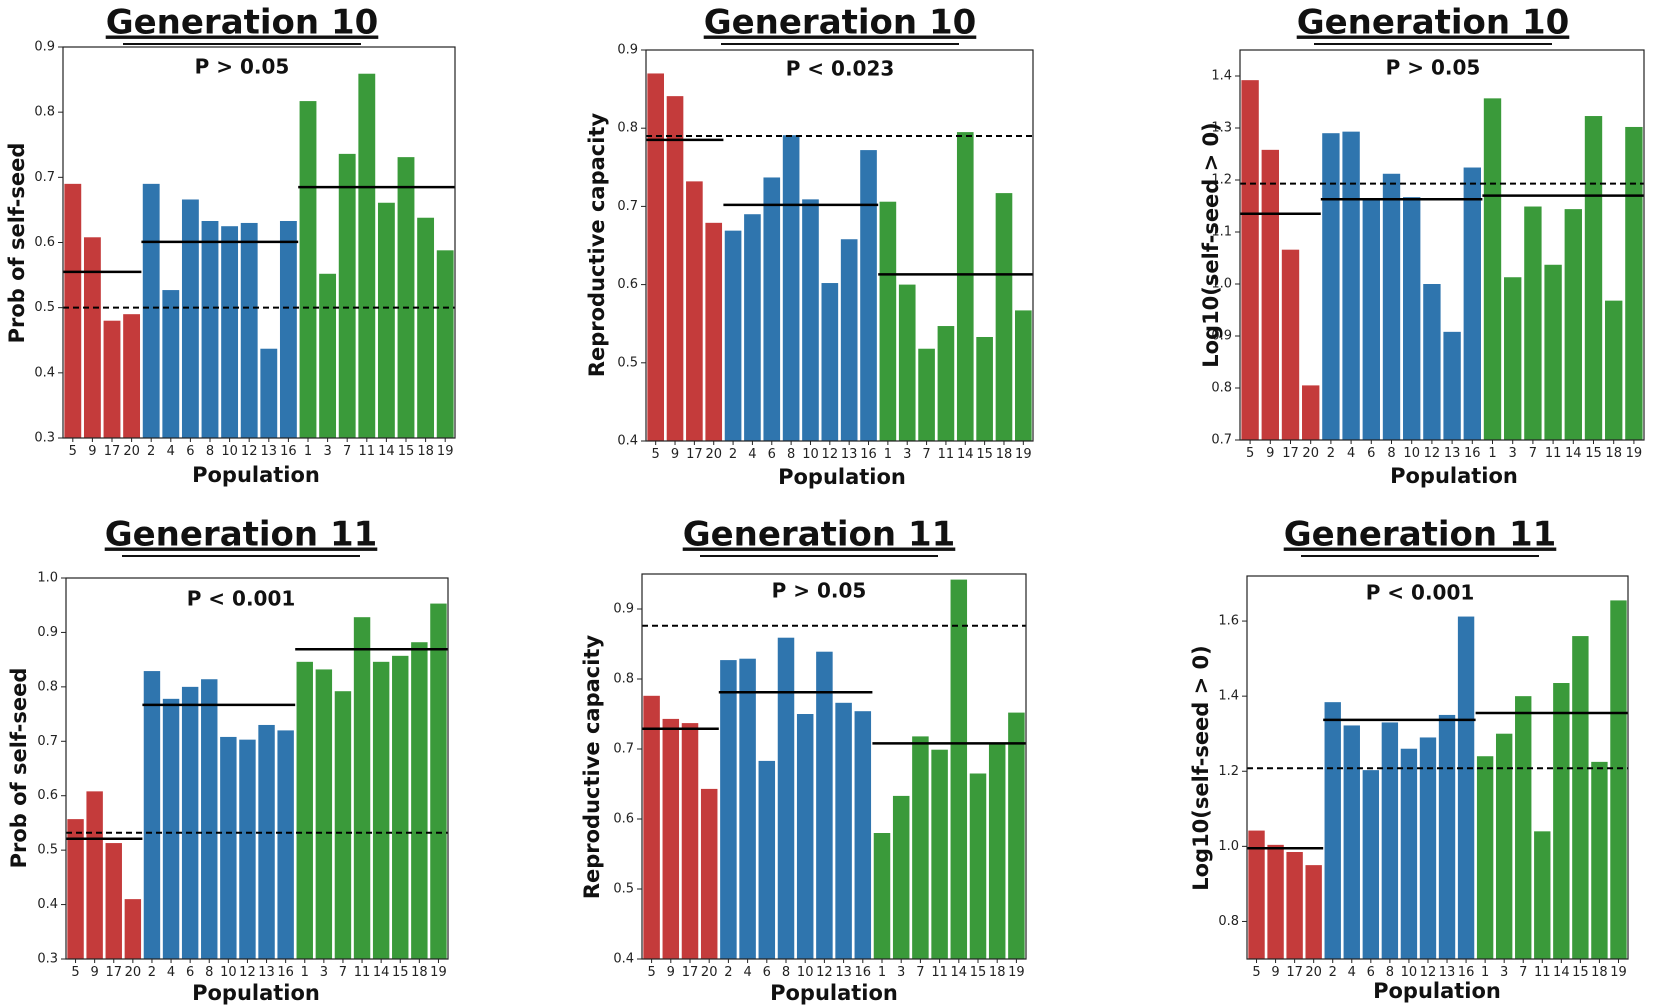 This screenshot has height=1008, width=1654. What do you see at coordinates (1221, 232) in the screenshot?
I see `y-tick-label: 1.1` at bounding box center [1221, 232].